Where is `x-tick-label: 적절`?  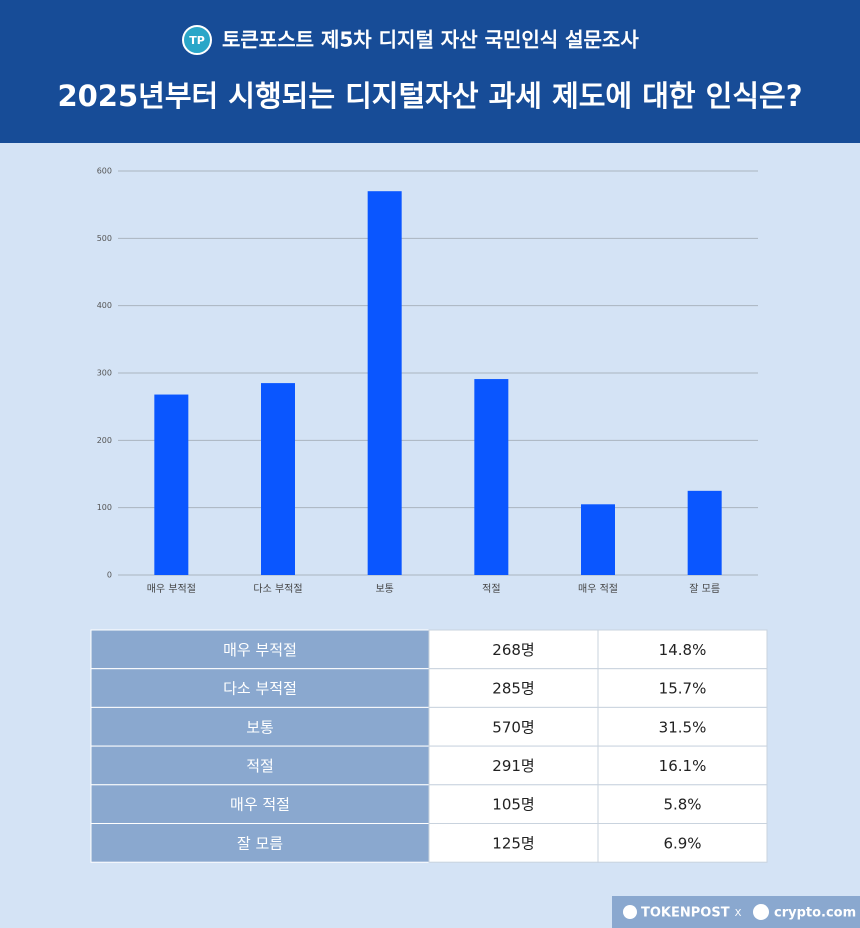
x-tick-label: 적절 is located at coordinates (491, 588).